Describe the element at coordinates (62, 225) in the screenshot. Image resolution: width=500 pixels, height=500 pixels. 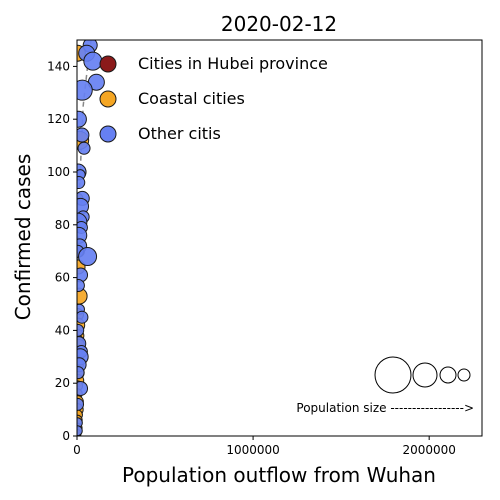
I see `y-tick-label: 80` at that location.